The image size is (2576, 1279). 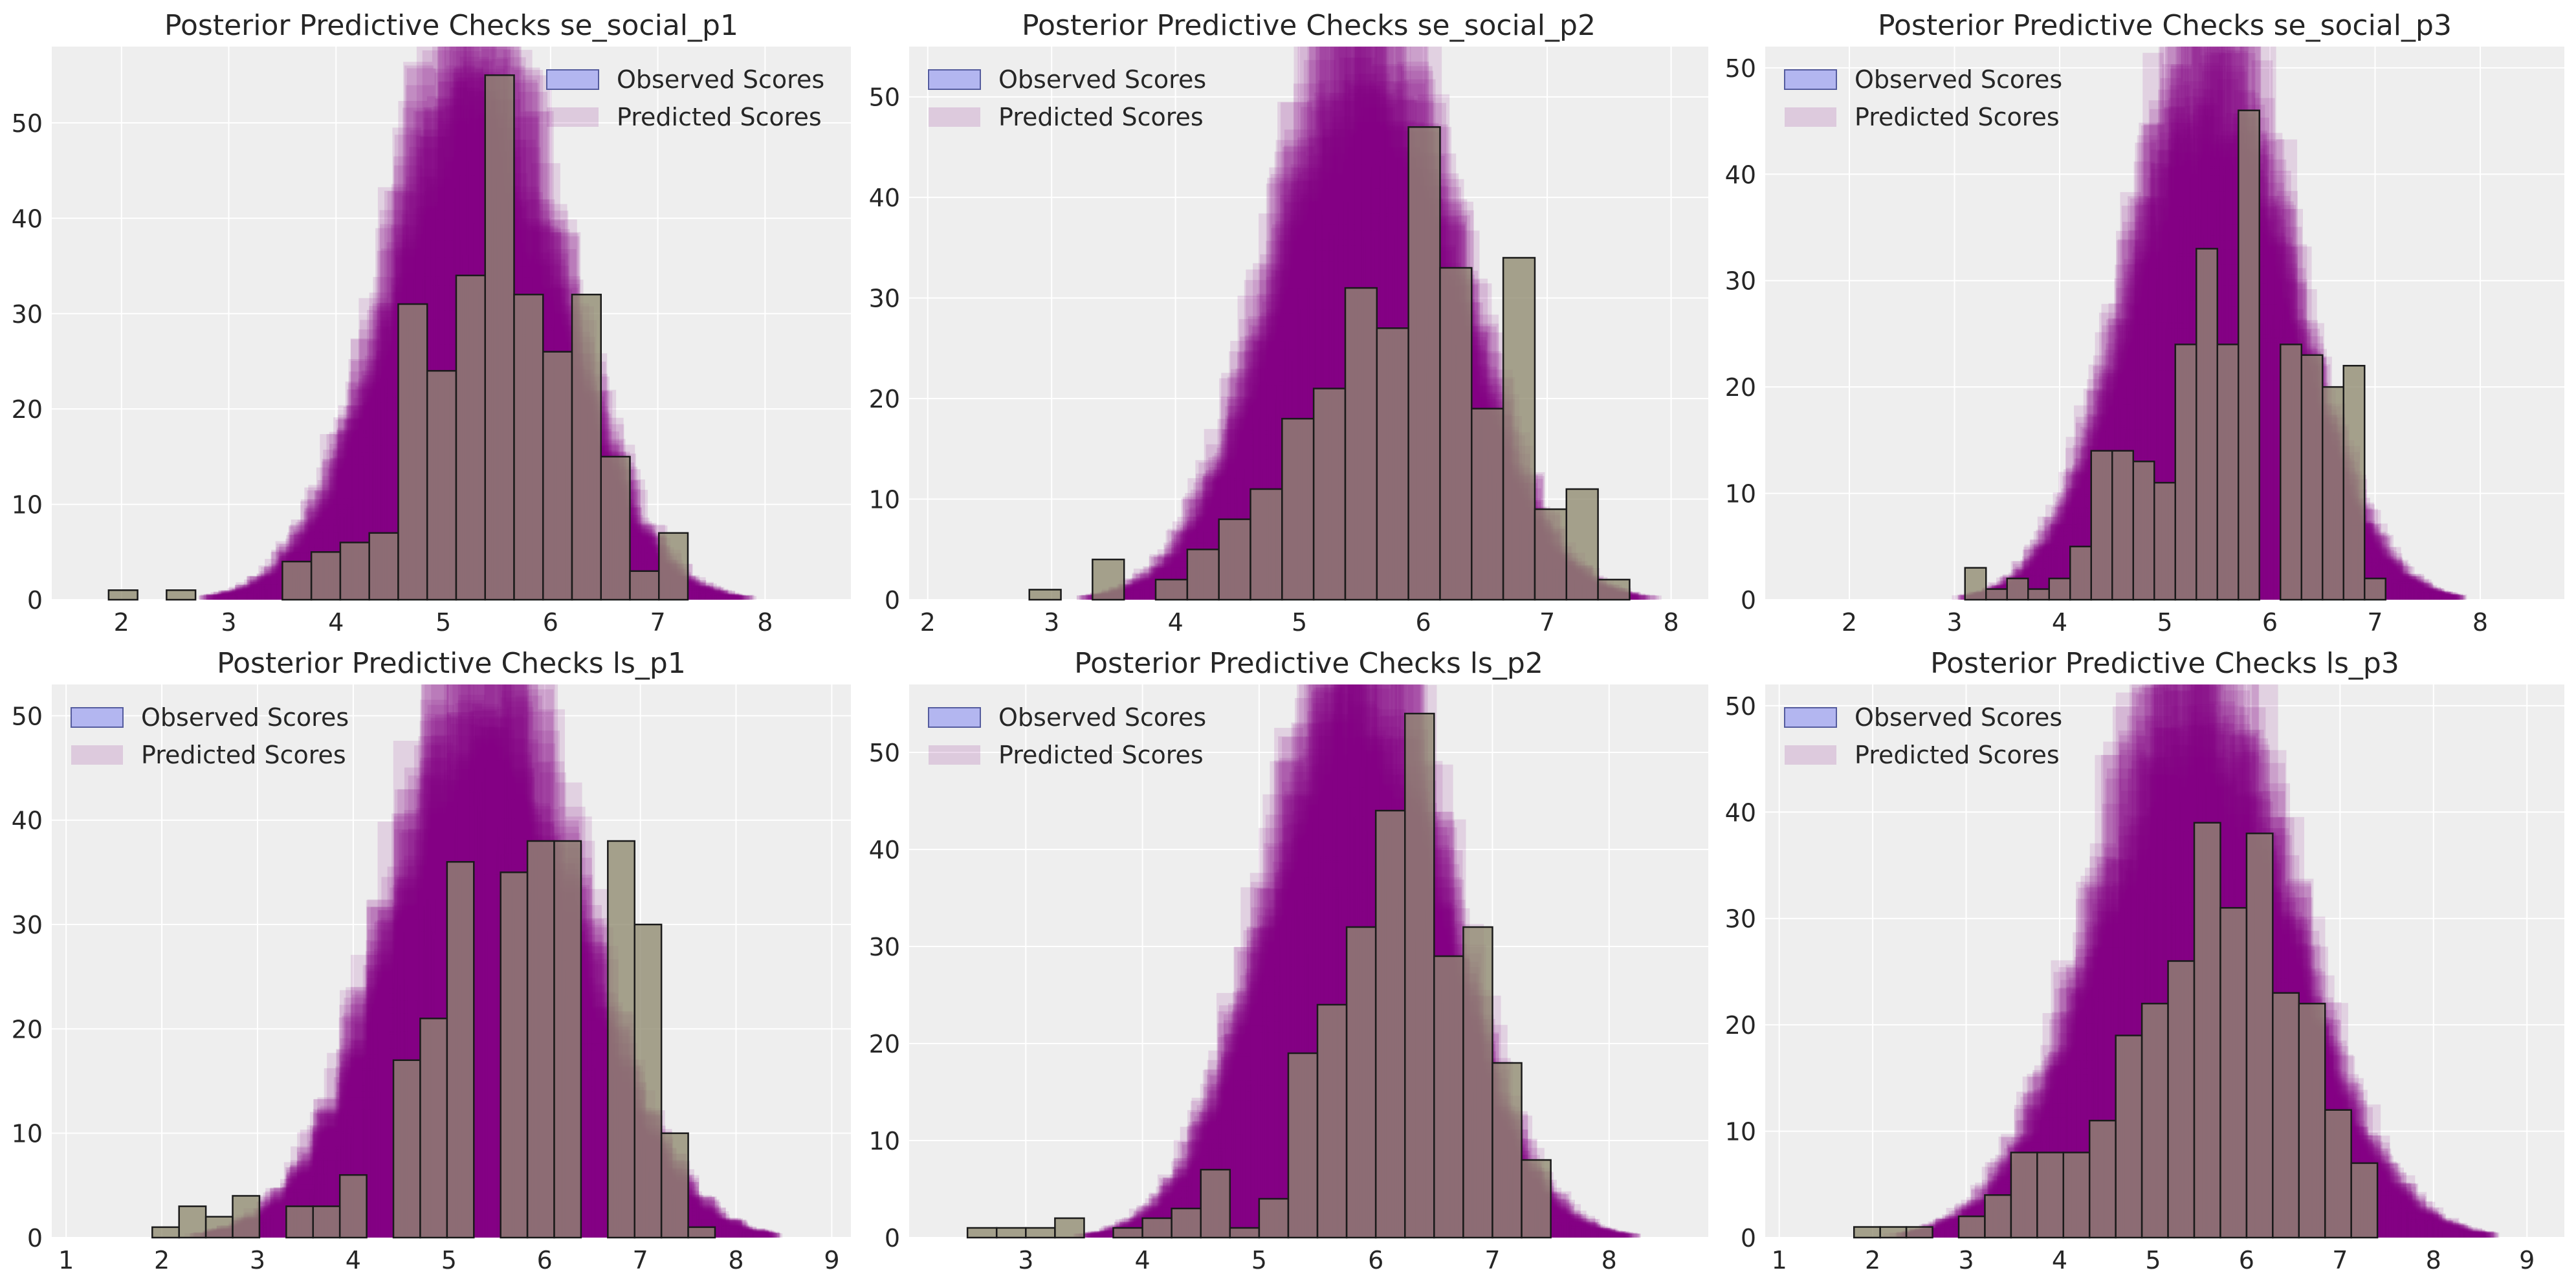 I want to click on legend-label-observed: Observed Scores, so click(x=245, y=717).